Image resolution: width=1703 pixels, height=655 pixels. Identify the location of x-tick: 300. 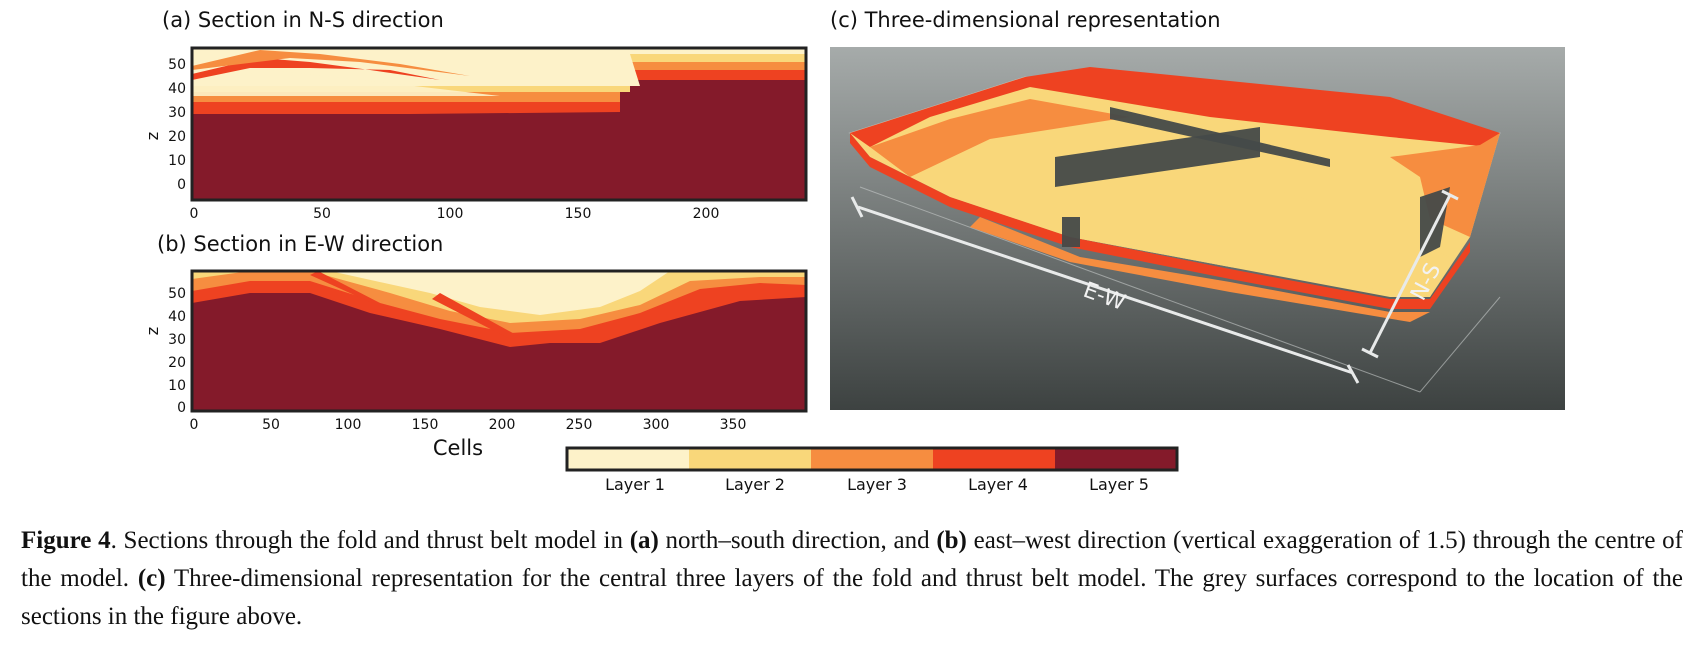
(656, 425).